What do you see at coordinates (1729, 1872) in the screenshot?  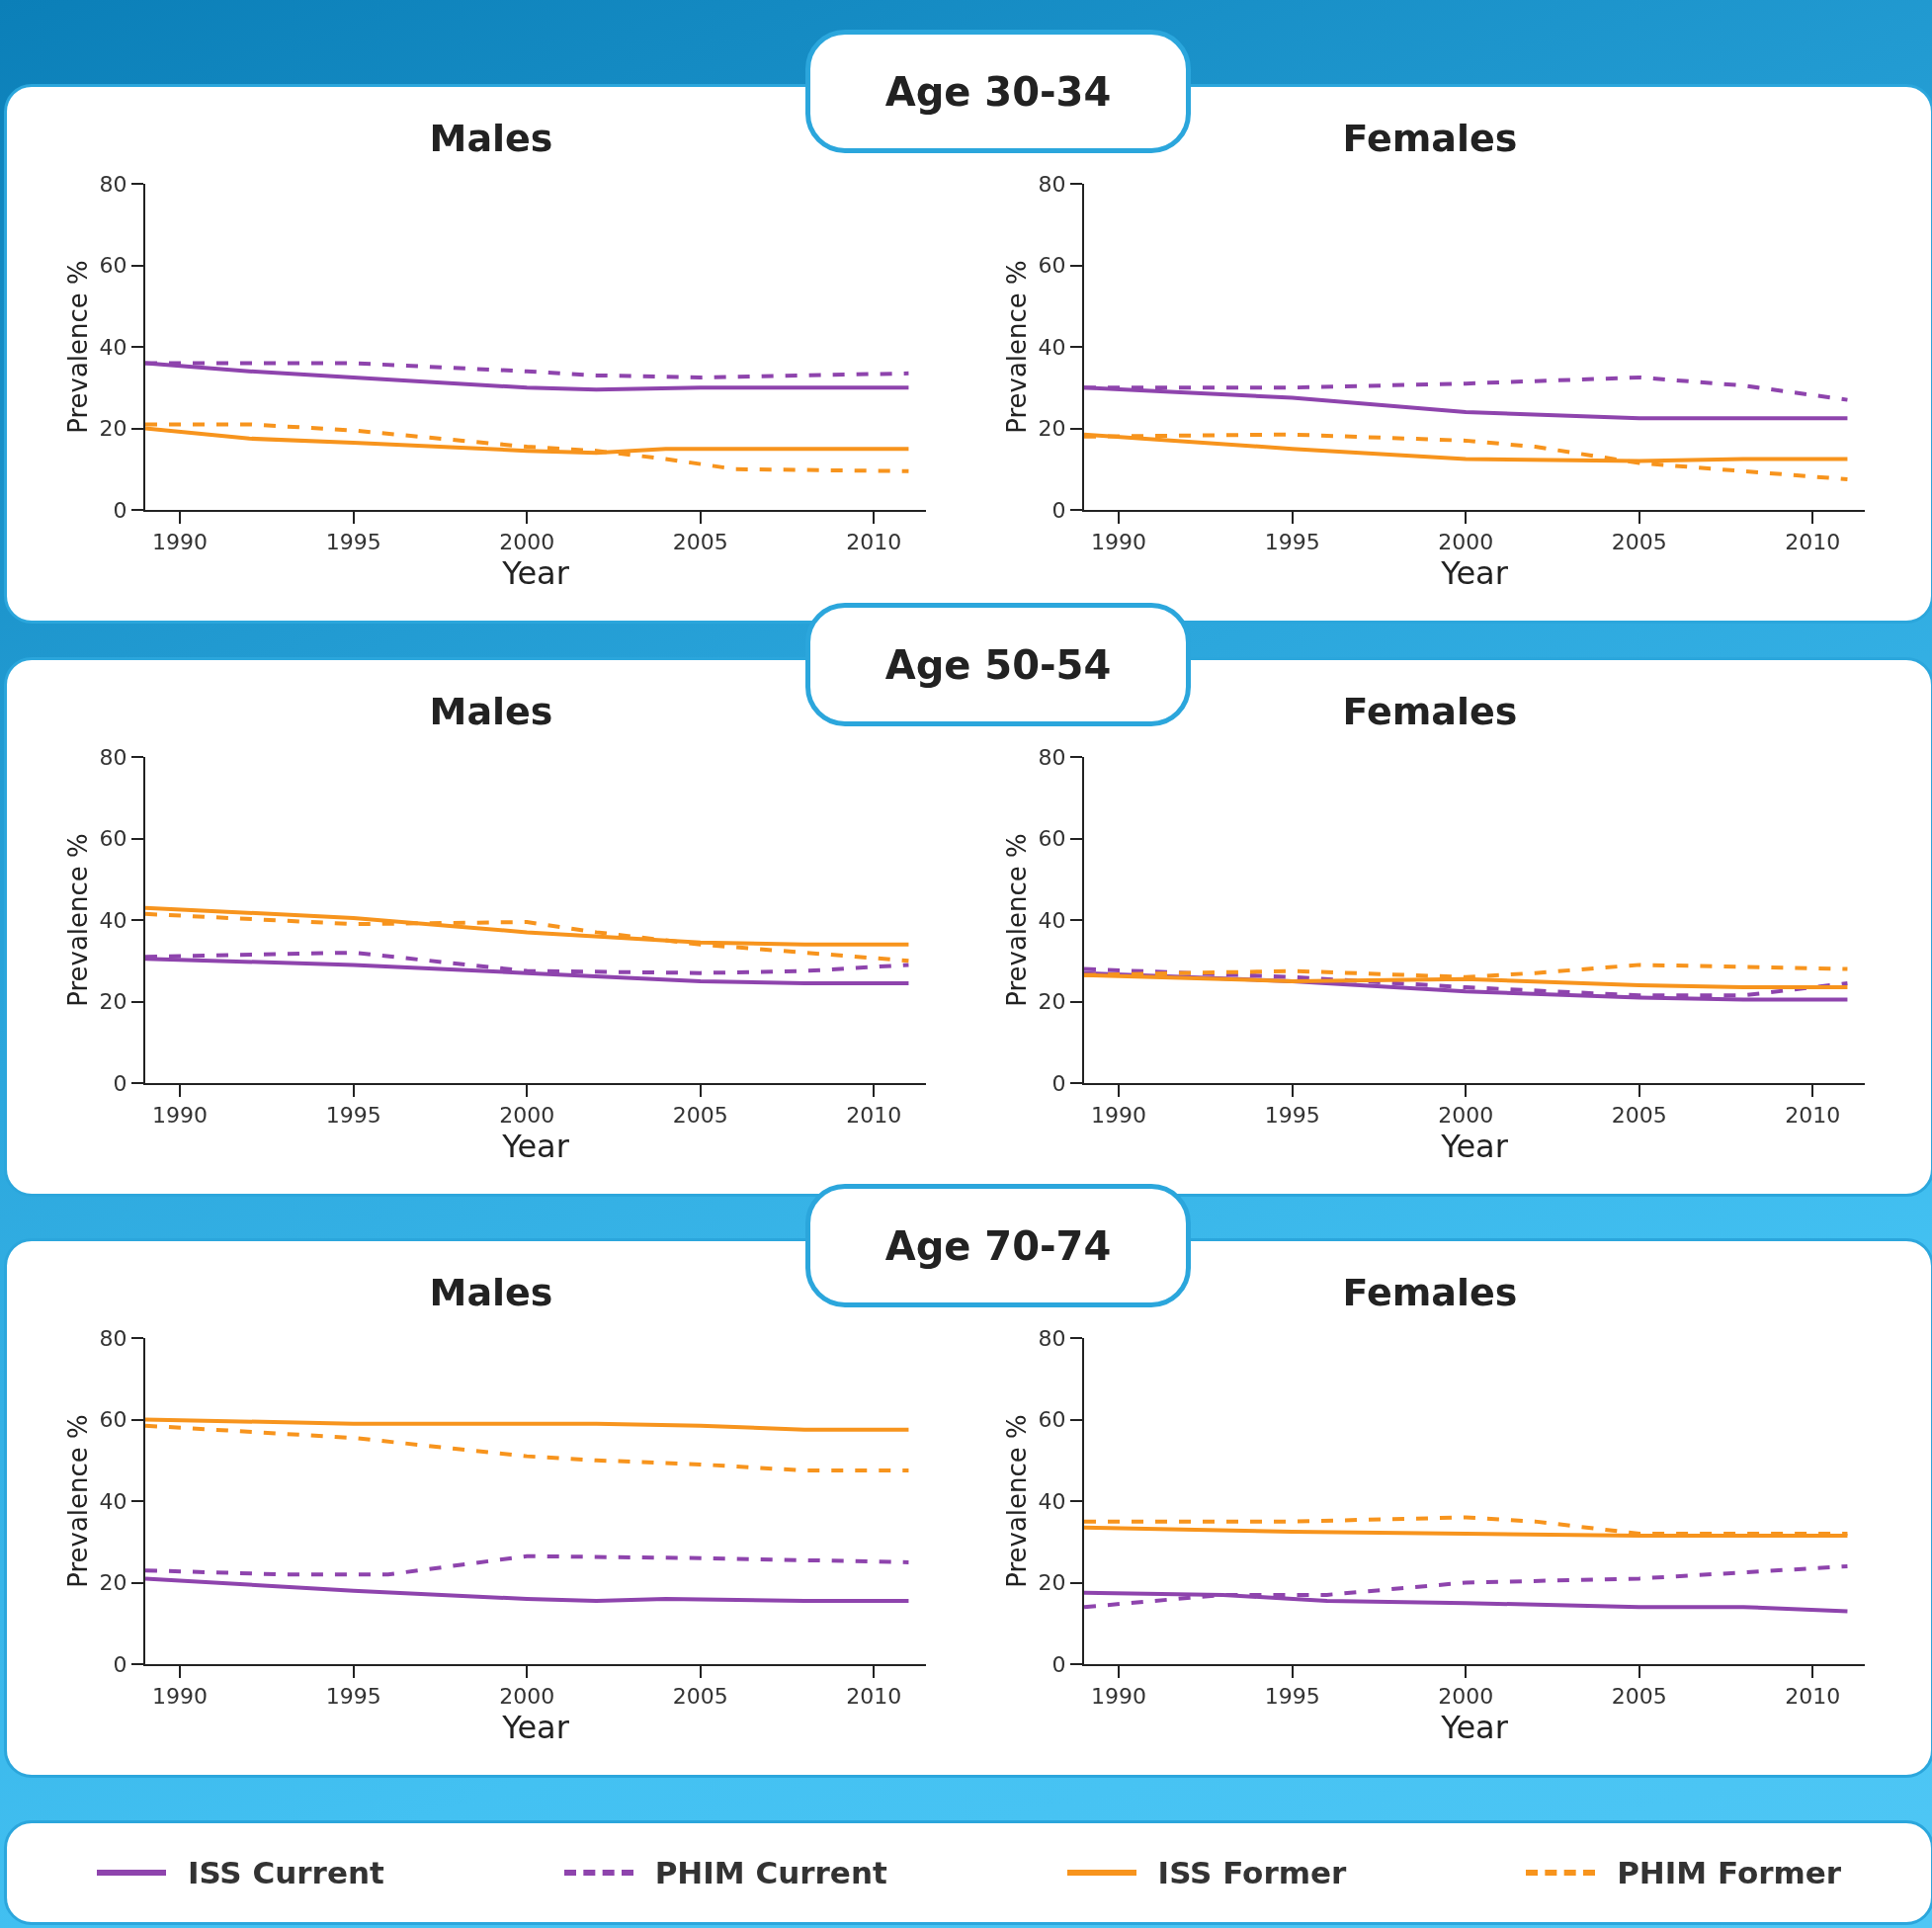 I see `legend-label: PHIM Former` at bounding box center [1729, 1872].